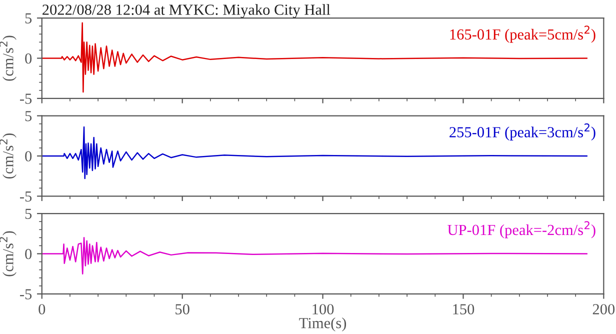 The width and height of the screenshot is (616, 334). What do you see at coordinates (322, 324) in the screenshot?
I see `x-axis-title: Time(s)` at bounding box center [322, 324].